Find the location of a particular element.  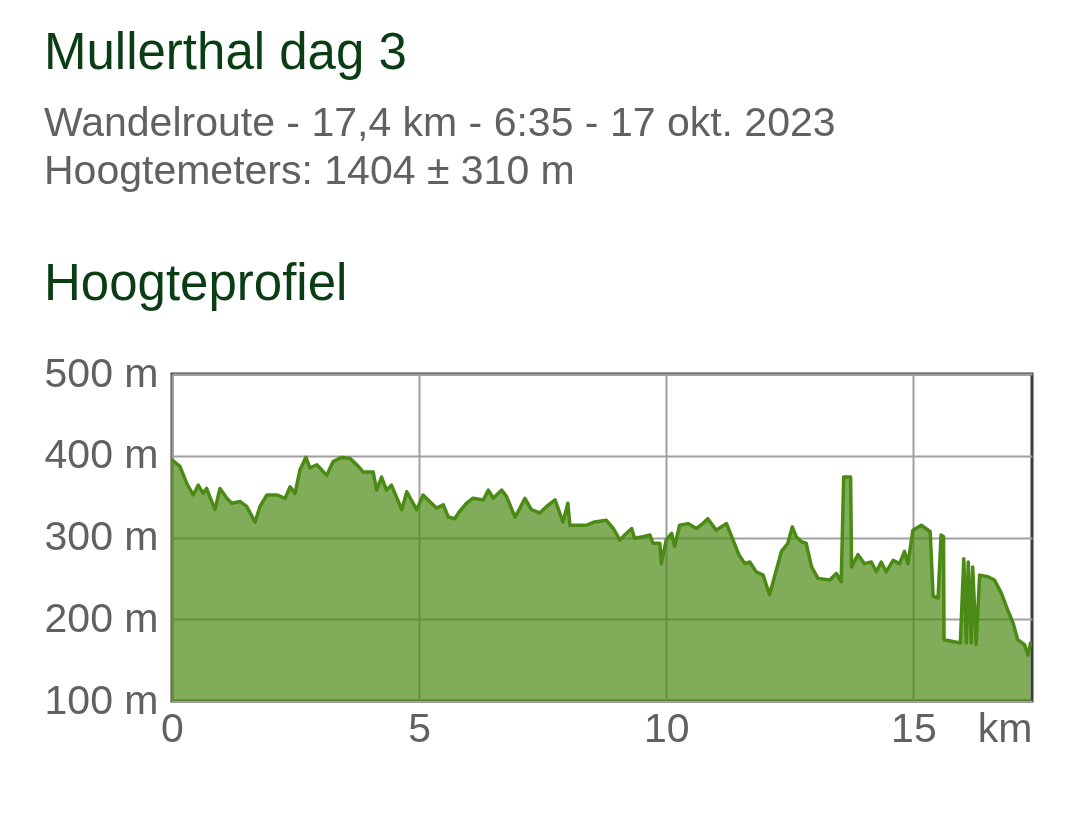

text: Hoogteprofiel is located at coordinates (196, 282).